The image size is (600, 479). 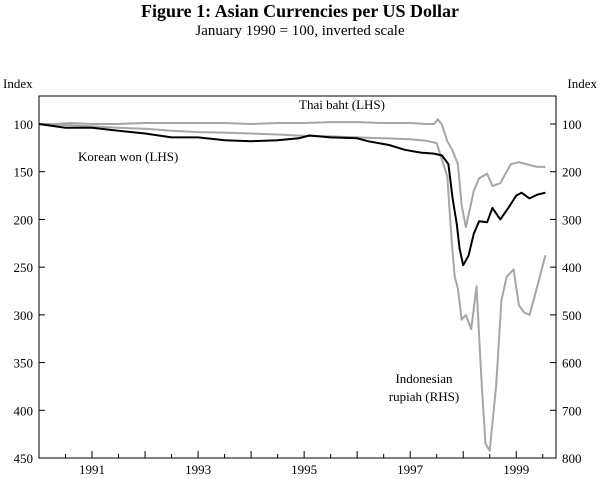 What do you see at coordinates (300, 31) in the screenshot?
I see `chart-subtitle: January 1990 = 100, inverted scale` at bounding box center [300, 31].